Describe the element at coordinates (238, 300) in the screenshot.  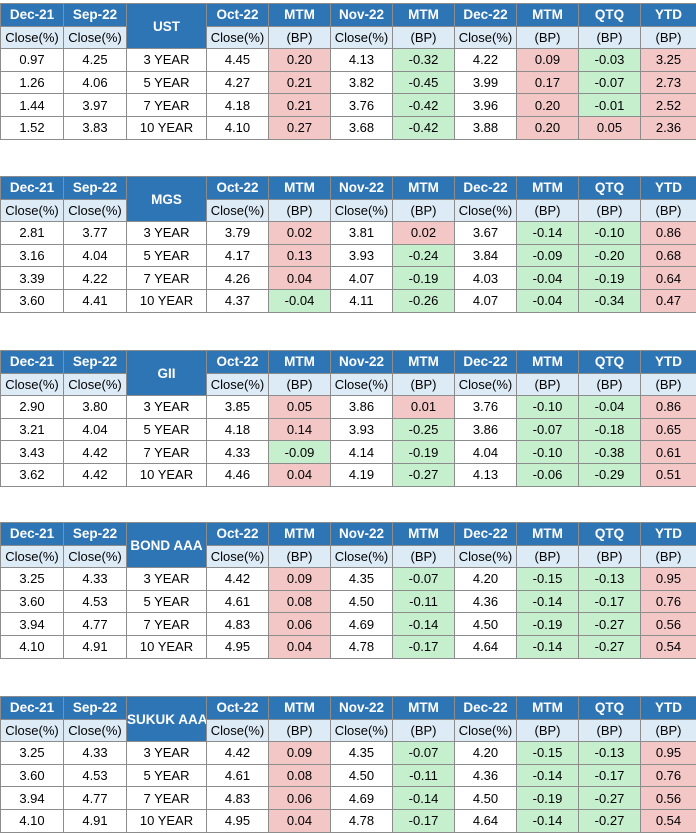
I see `cell-oct22: 4.37` at that location.